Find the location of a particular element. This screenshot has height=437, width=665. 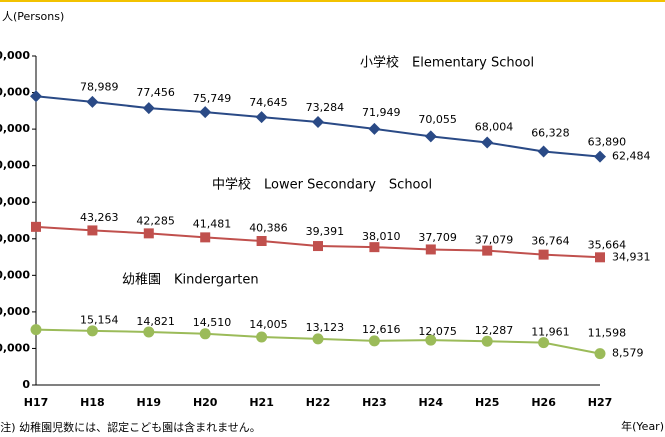

y-tick-label: 60,000 is located at coordinates (15, 165).